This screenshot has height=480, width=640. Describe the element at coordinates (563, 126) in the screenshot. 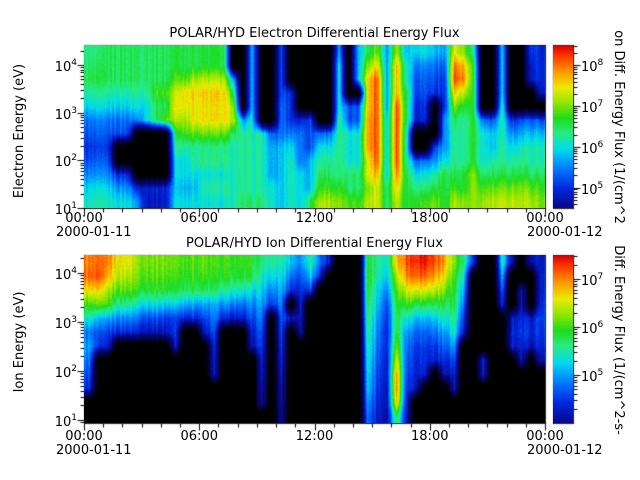

I see `electron-colorbar-canvas` at that location.